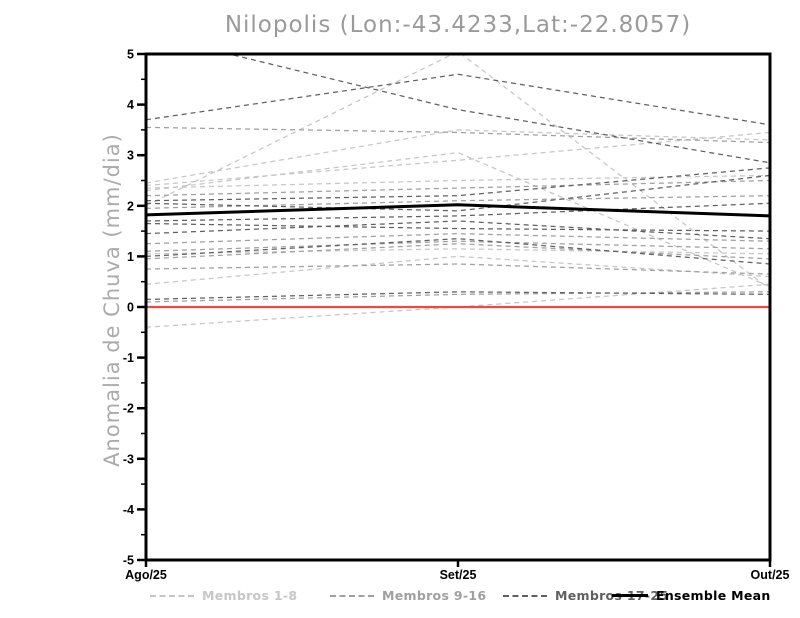 The height and width of the screenshot is (618, 800). I want to click on x-tick-label: Set/25, so click(458, 575).